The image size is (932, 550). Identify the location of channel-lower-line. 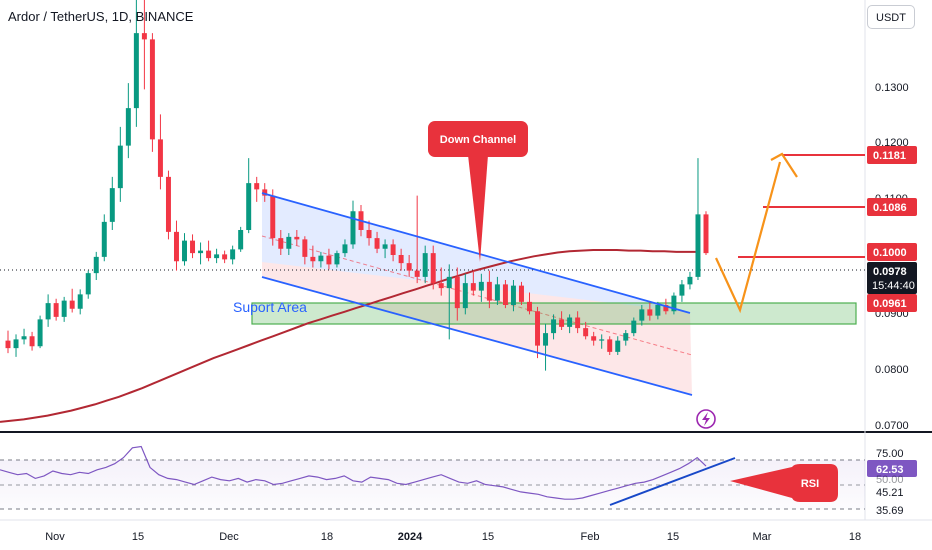
(477, 336).